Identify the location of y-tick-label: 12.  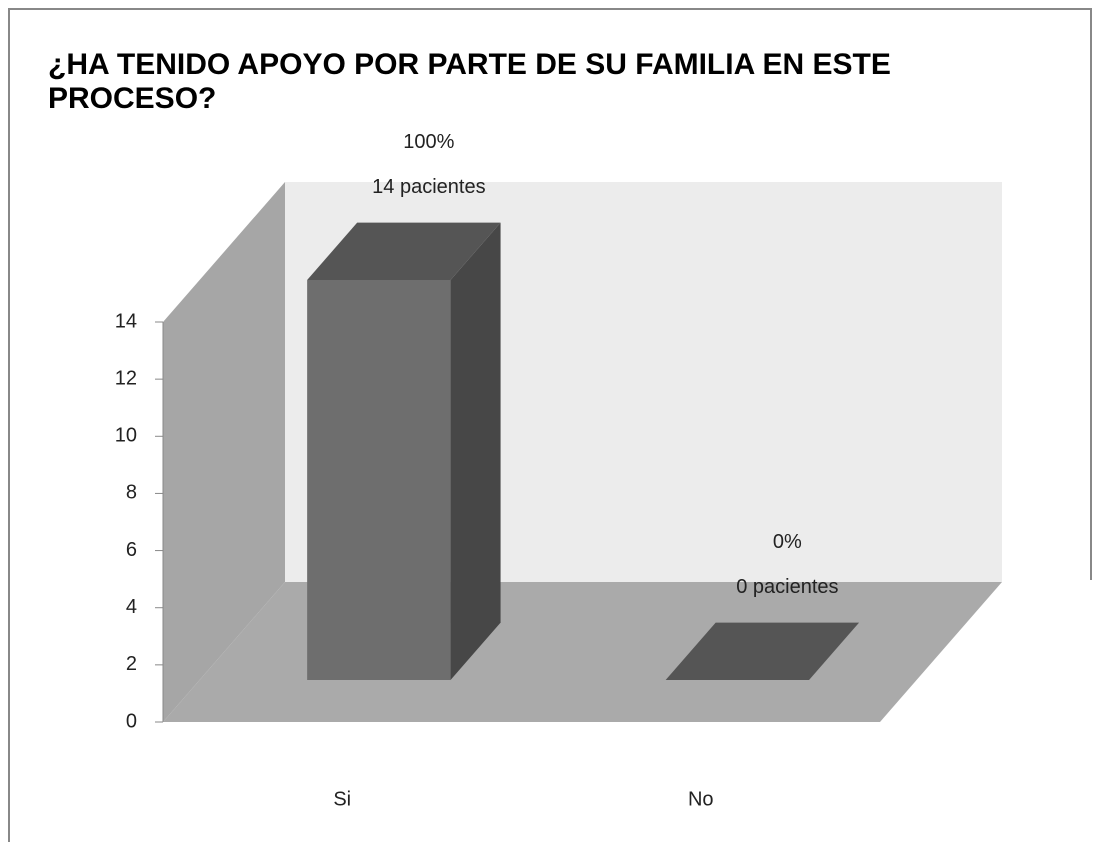
(126, 378).